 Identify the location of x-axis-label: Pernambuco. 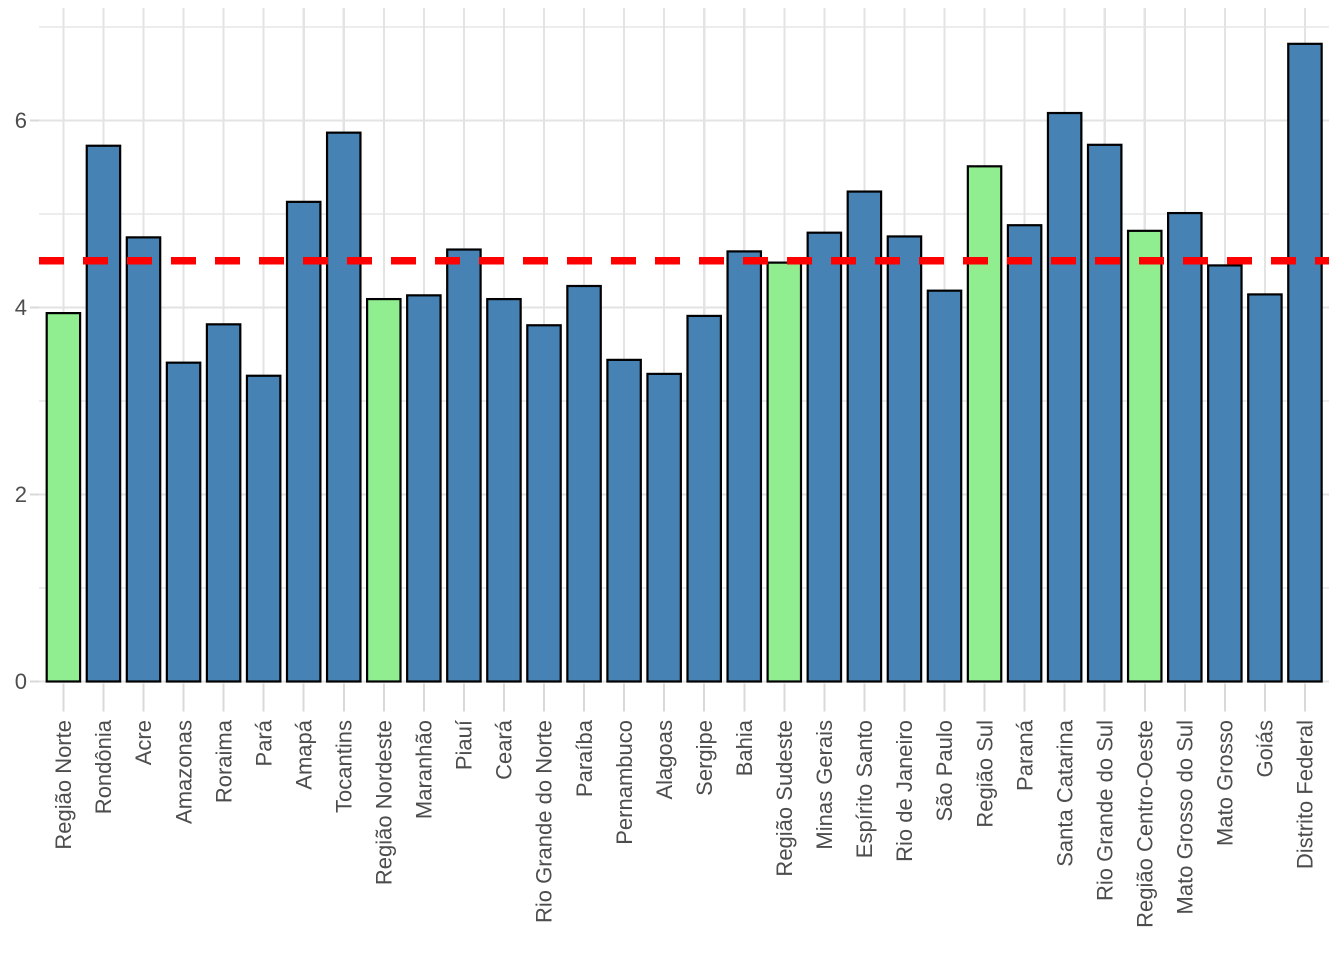
(624, 782).